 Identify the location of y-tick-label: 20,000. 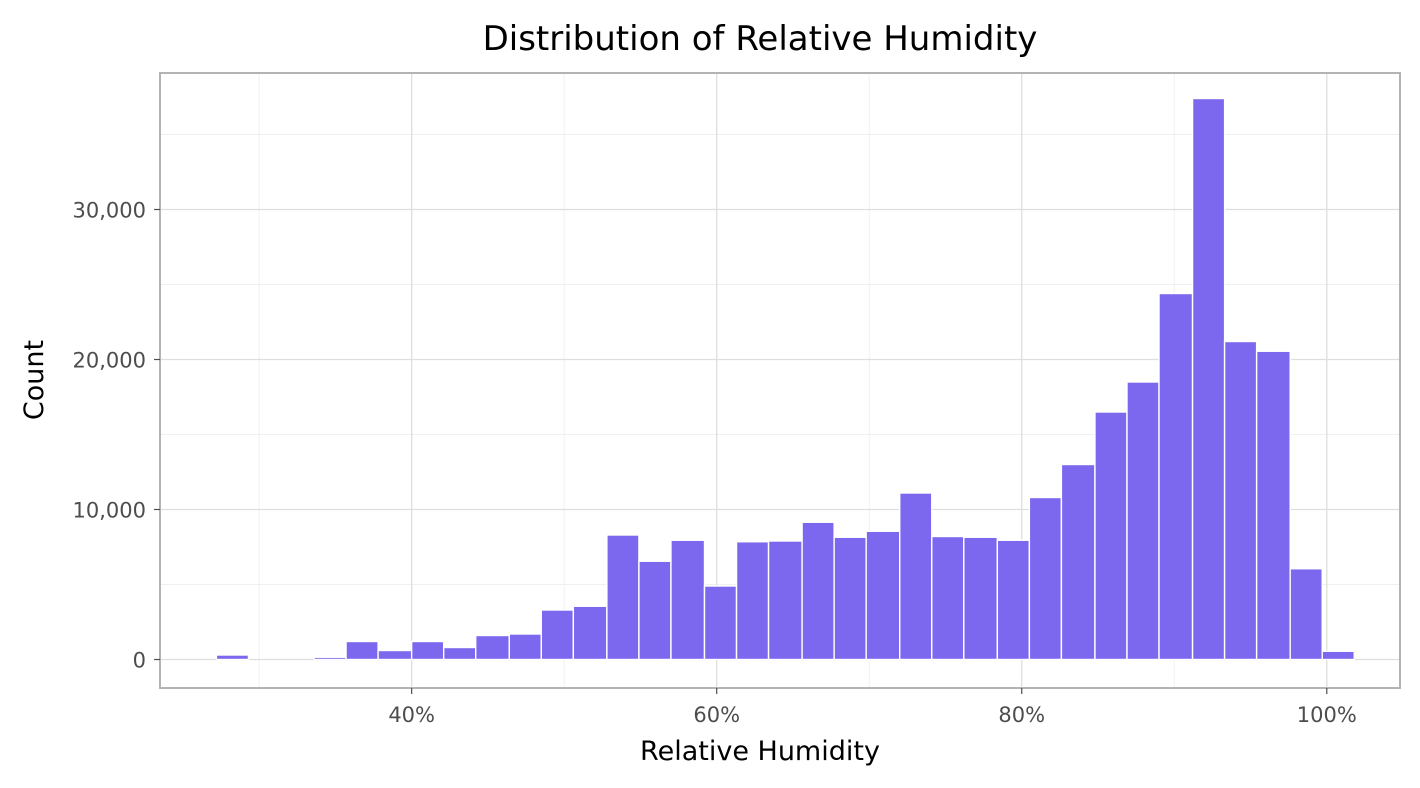
(109, 361).